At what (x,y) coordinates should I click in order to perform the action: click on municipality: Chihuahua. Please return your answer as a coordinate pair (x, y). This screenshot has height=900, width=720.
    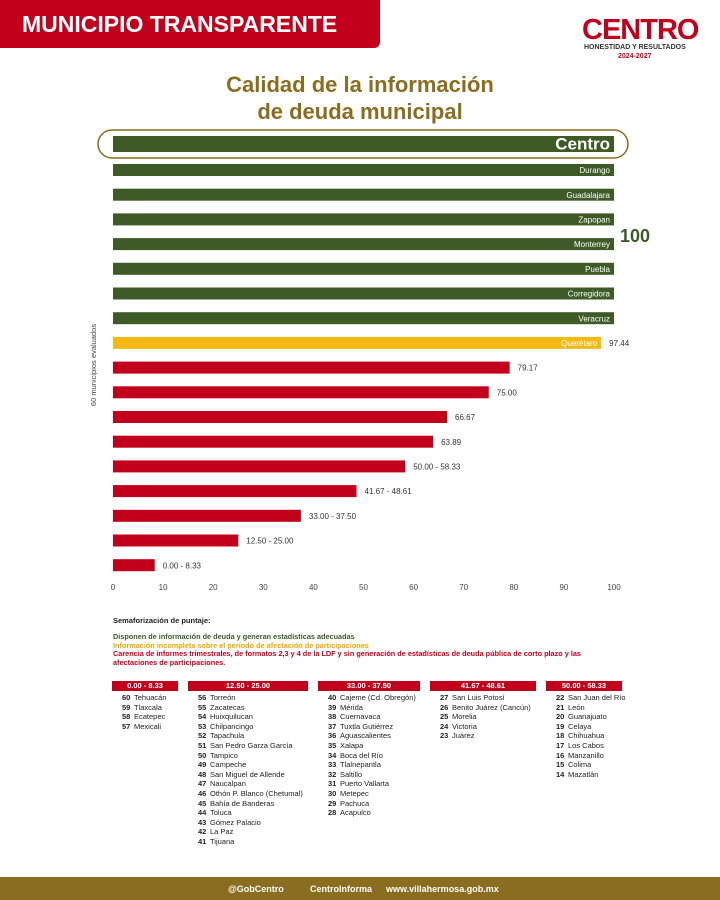
    Looking at the image, I should click on (586, 736).